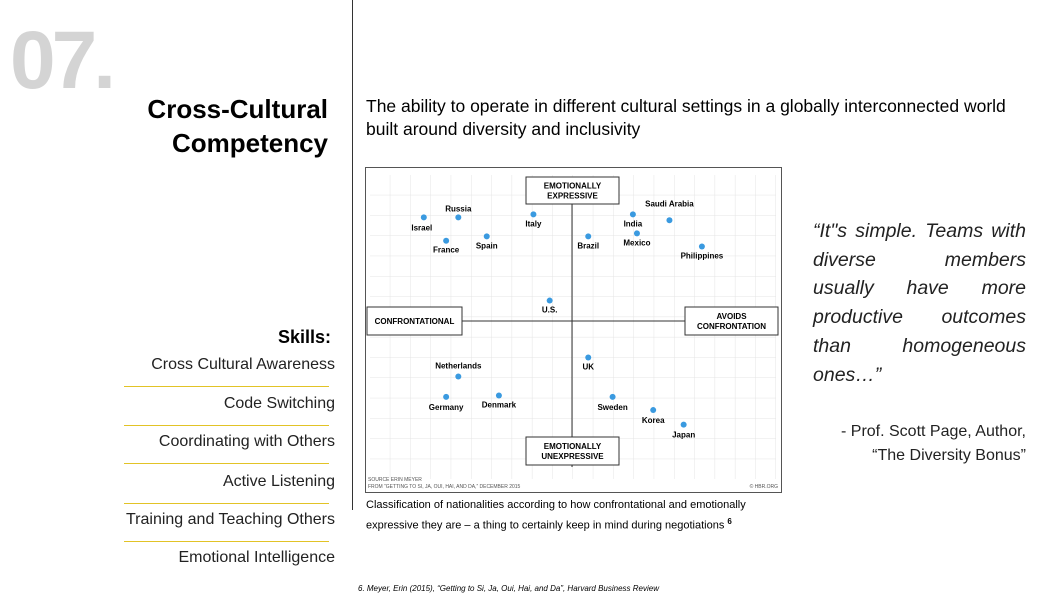 This screenshot has width=1046, height=601. Describe the element at coordinates (279, 403) in the screenshot. I see `skill: Code Switching` at that location.